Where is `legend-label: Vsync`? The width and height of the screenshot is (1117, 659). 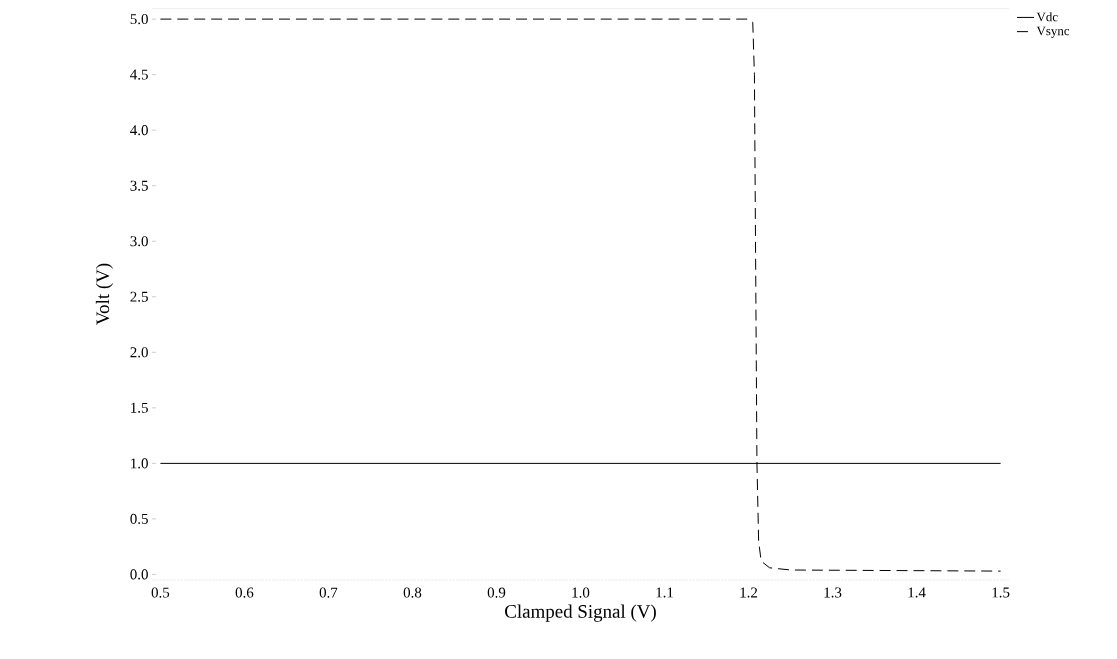
legend-label: Vsync is located at coordinates (1053, 32).